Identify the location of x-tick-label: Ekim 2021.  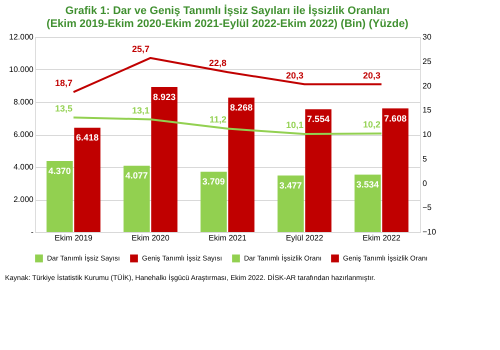
(227, 238).